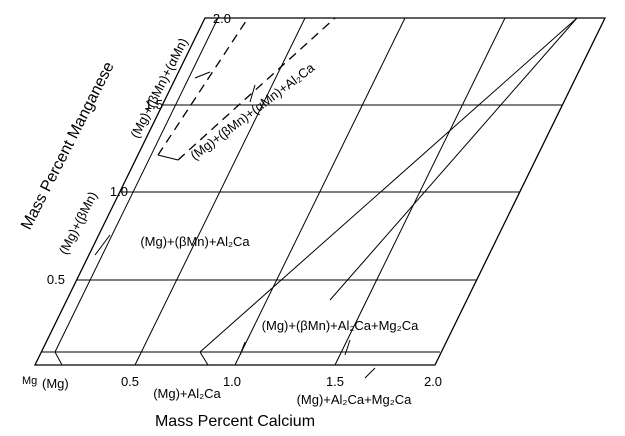 Image resolution: width=625 pixels, height=436 pixels. What do you see at coordinates (340, 325) in the screenshot?
I see `region-label: (Mg)+(βMn)+Al₂Ca+Mg₂Ca` at bounding box center [340, 325].